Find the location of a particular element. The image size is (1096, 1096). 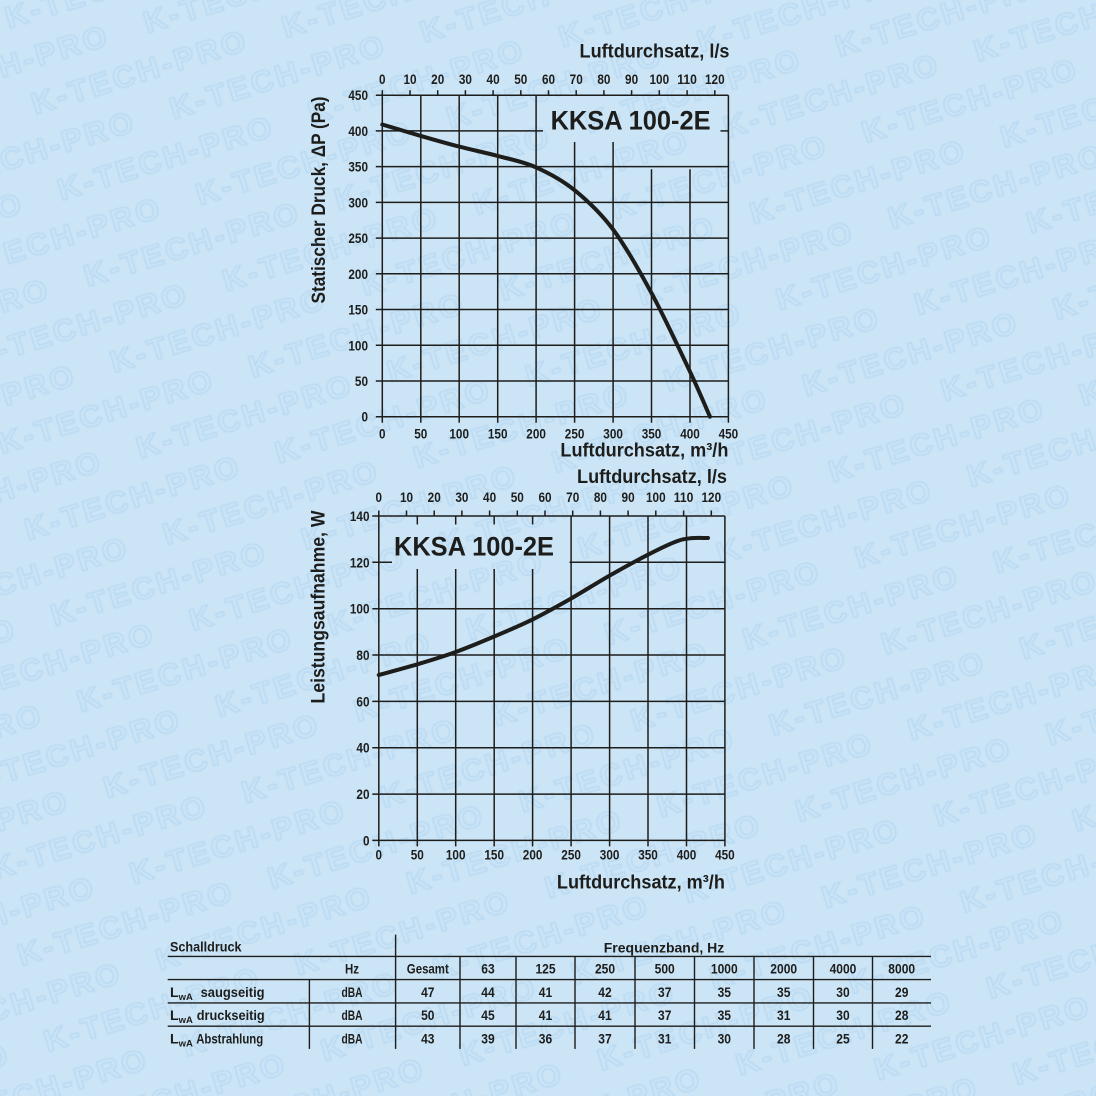

svg-text: Statischer Druck, ΔP (Pa) is located at coordinates (319, 200).